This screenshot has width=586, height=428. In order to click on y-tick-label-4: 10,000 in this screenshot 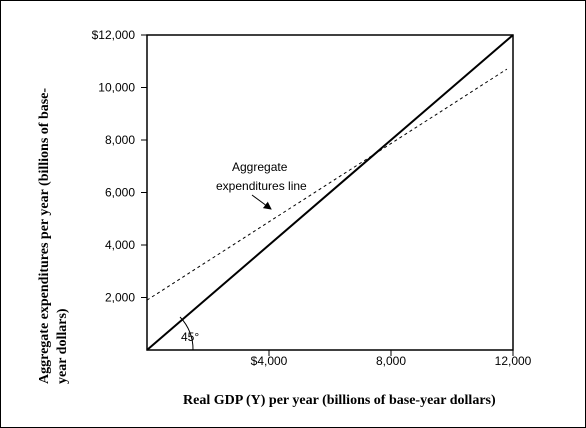, I will do `click(116, 88)`.